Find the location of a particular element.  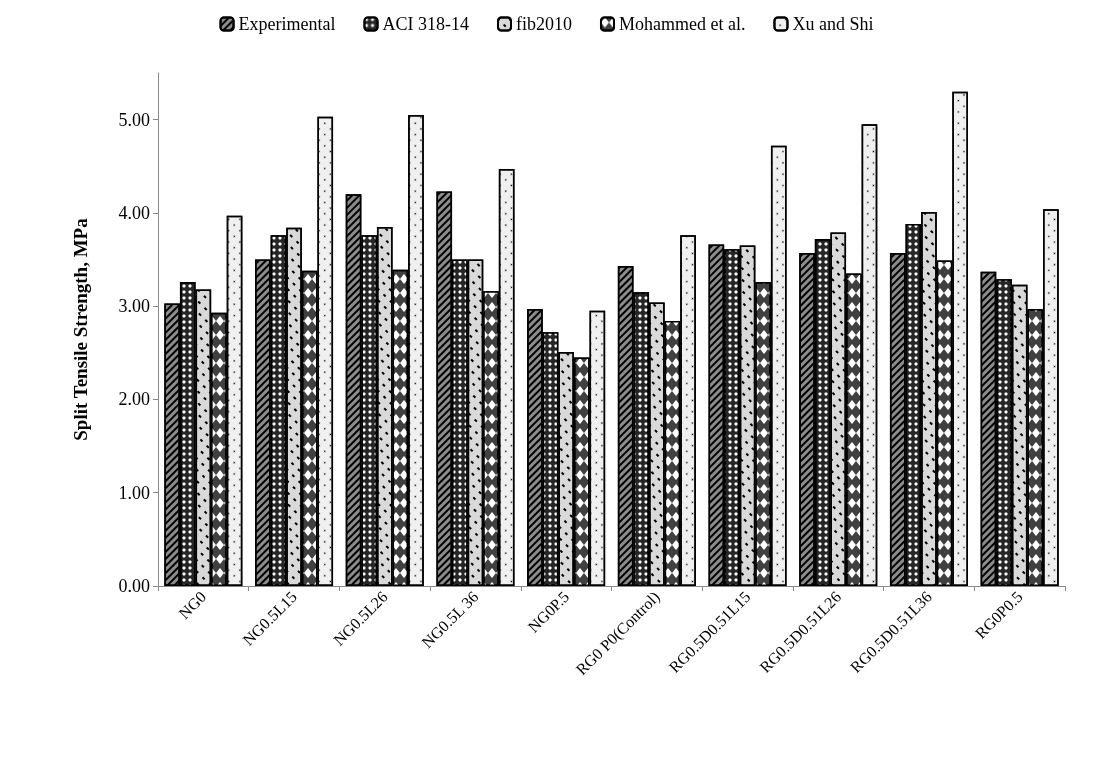

y-tick-label: 2.00 is located at coordinates (134, 399).